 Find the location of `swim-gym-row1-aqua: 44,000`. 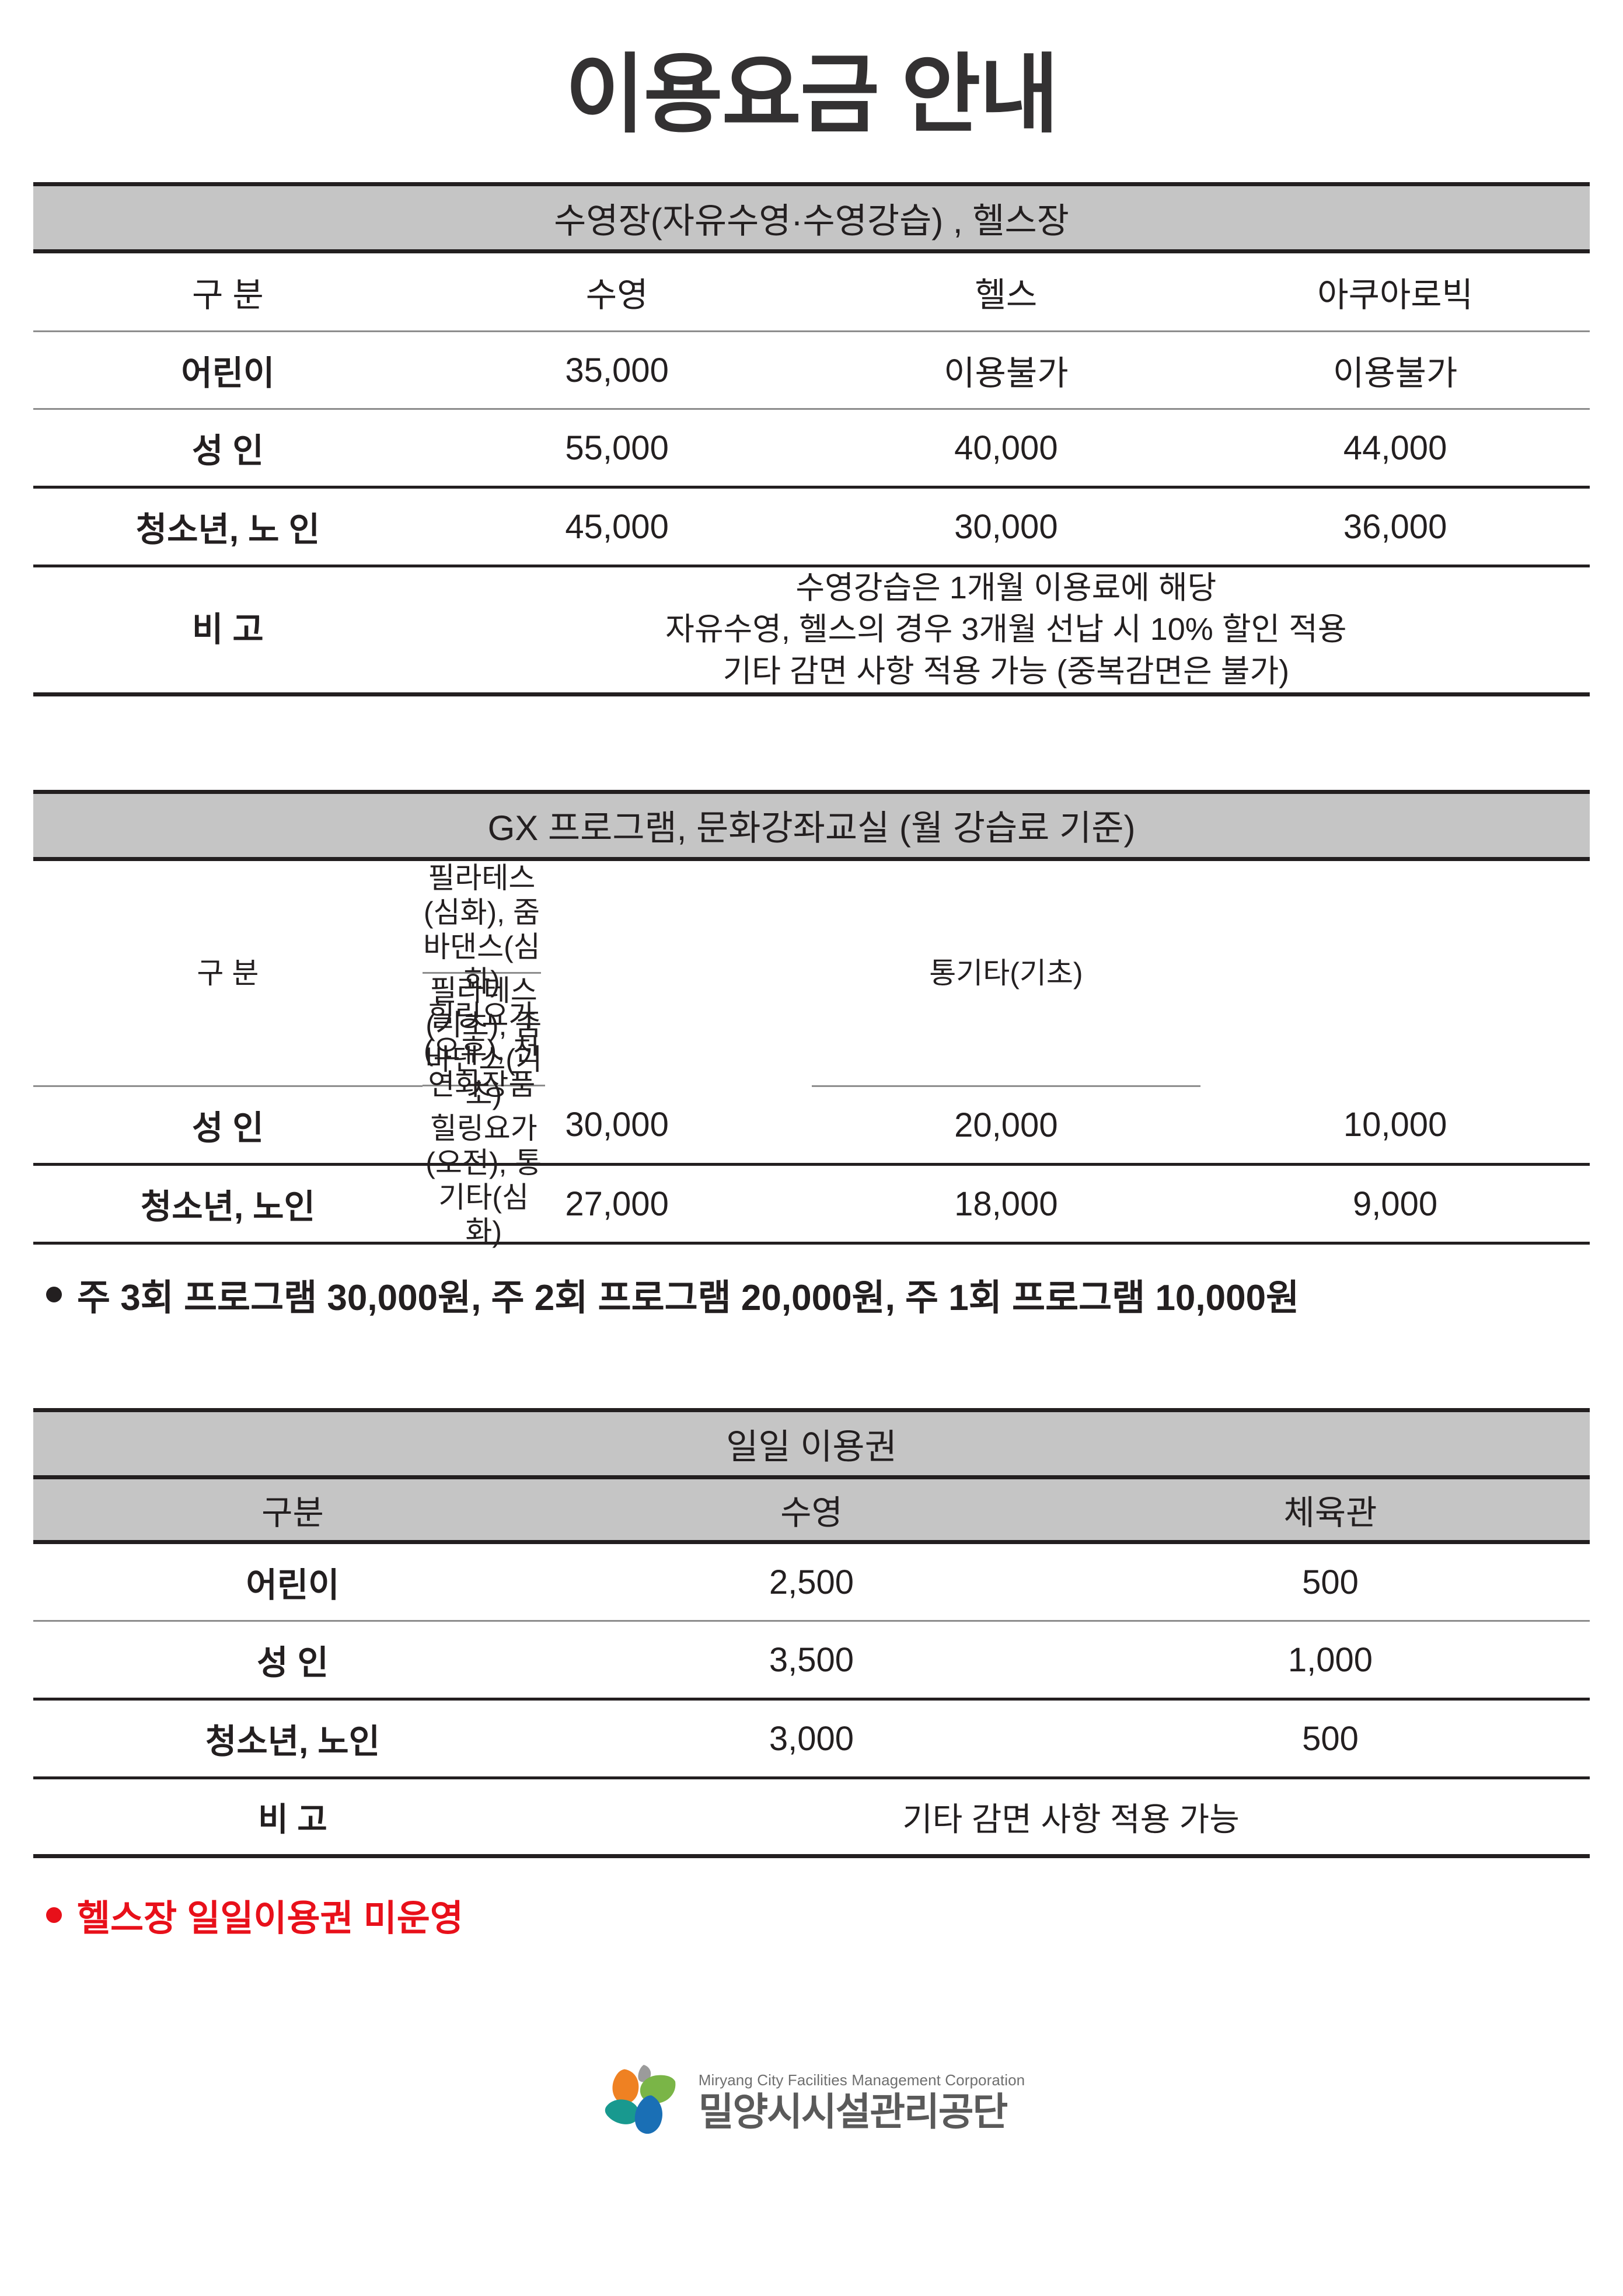

swim-gym-row1-aqua: 44,000 is located at coordinates (1395, 449).